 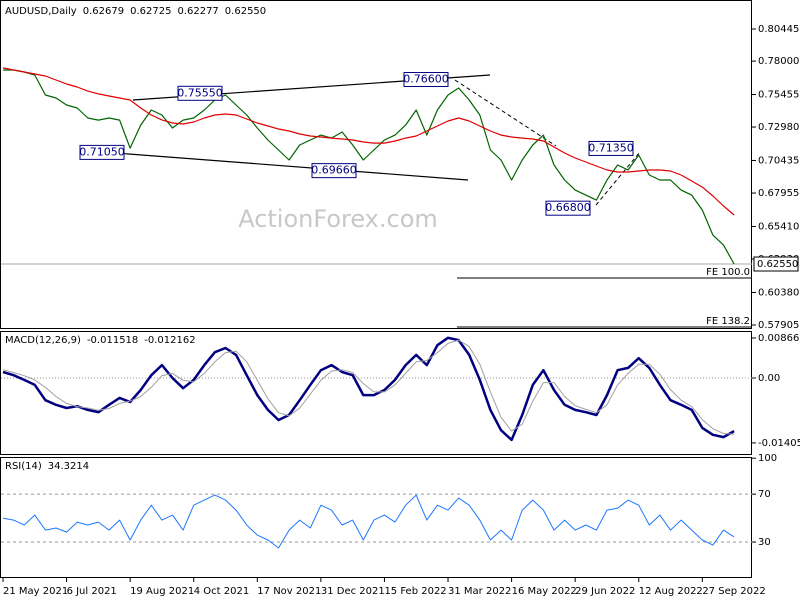 What do you see at coordinates (778, 29) in the screenshot?
I see `y-tick-label: 0.80445` at bounding box center [778, 29].